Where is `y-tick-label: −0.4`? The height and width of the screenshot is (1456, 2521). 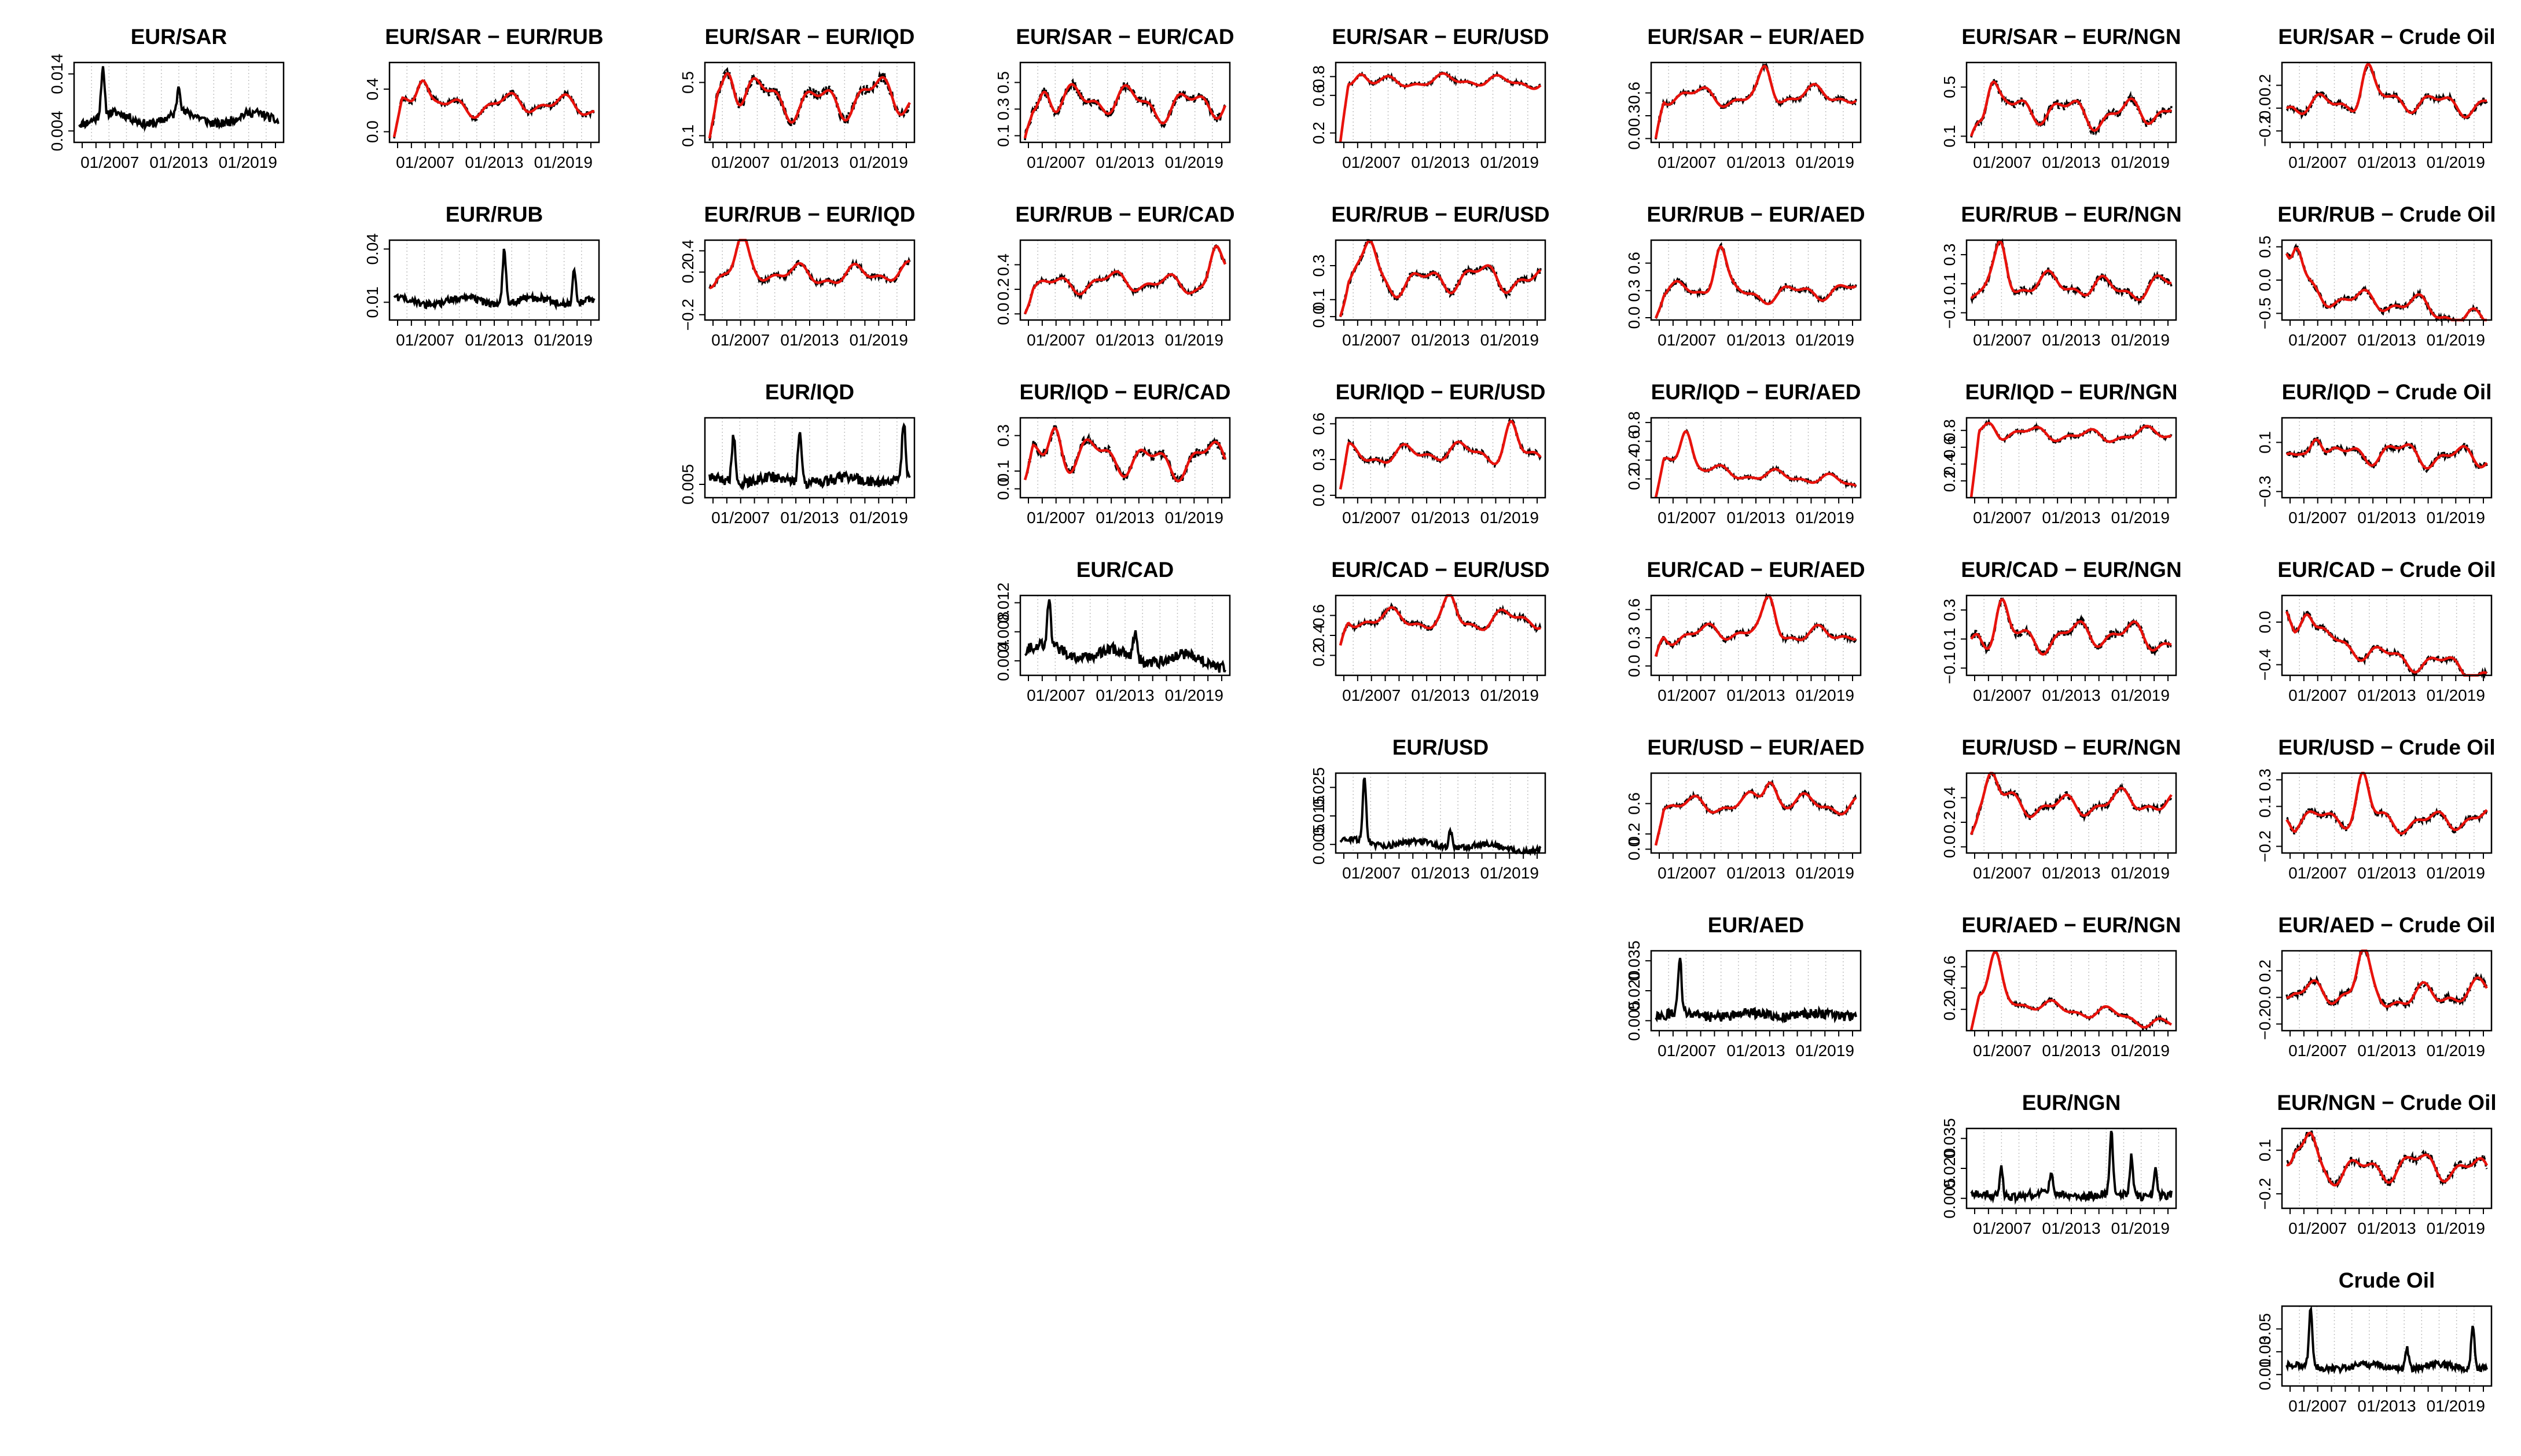 y-tick-label: −0.4 is located at coordinates (2265, 665).